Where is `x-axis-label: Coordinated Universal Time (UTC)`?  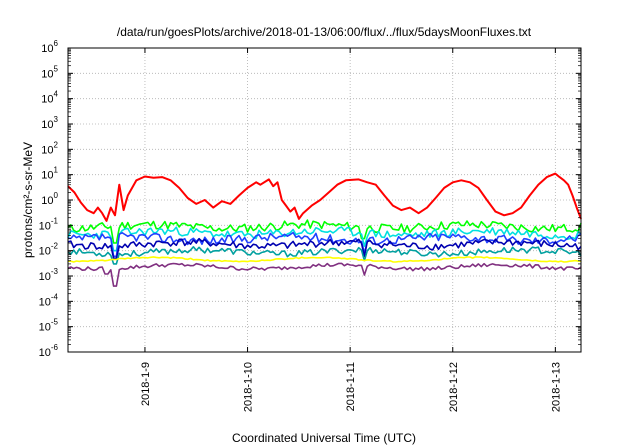 x-axis-label: Coordinated Universal Time (UTC) is located at coordinates (324, 438).